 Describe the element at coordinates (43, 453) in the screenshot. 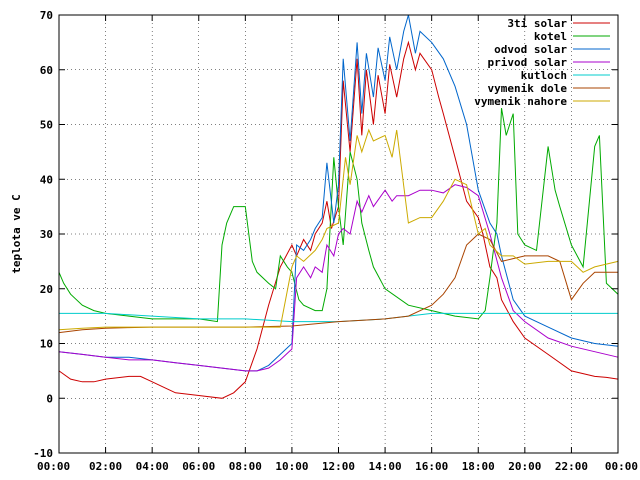

I see `y-tick-label: -10` at that location.